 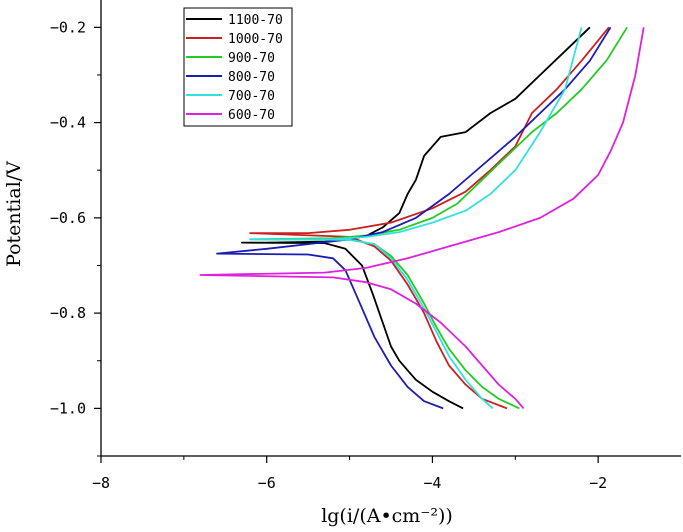 What do you see at coordinates (68, 27) in the screenshot?
I see `y-tick-label: −0.2` at bounding box center [68, 27].